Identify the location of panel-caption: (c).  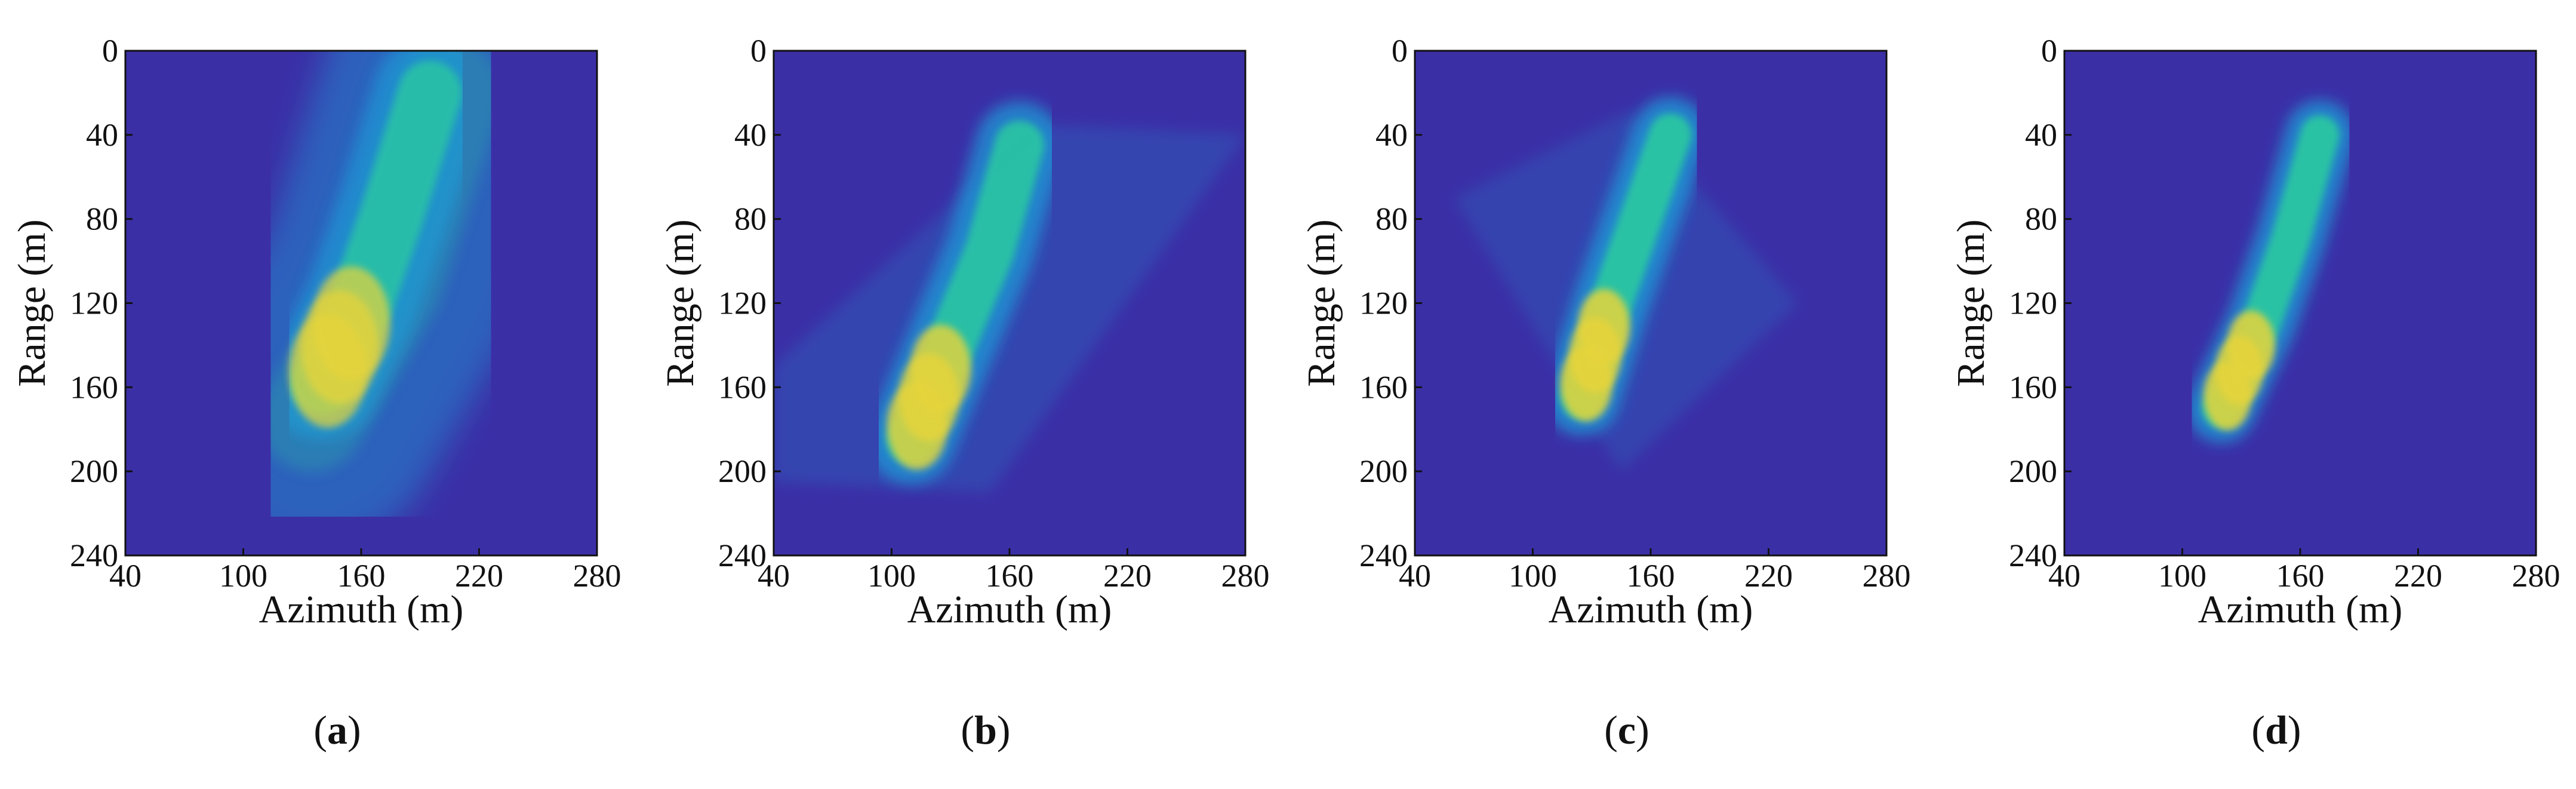
(1626, 730).